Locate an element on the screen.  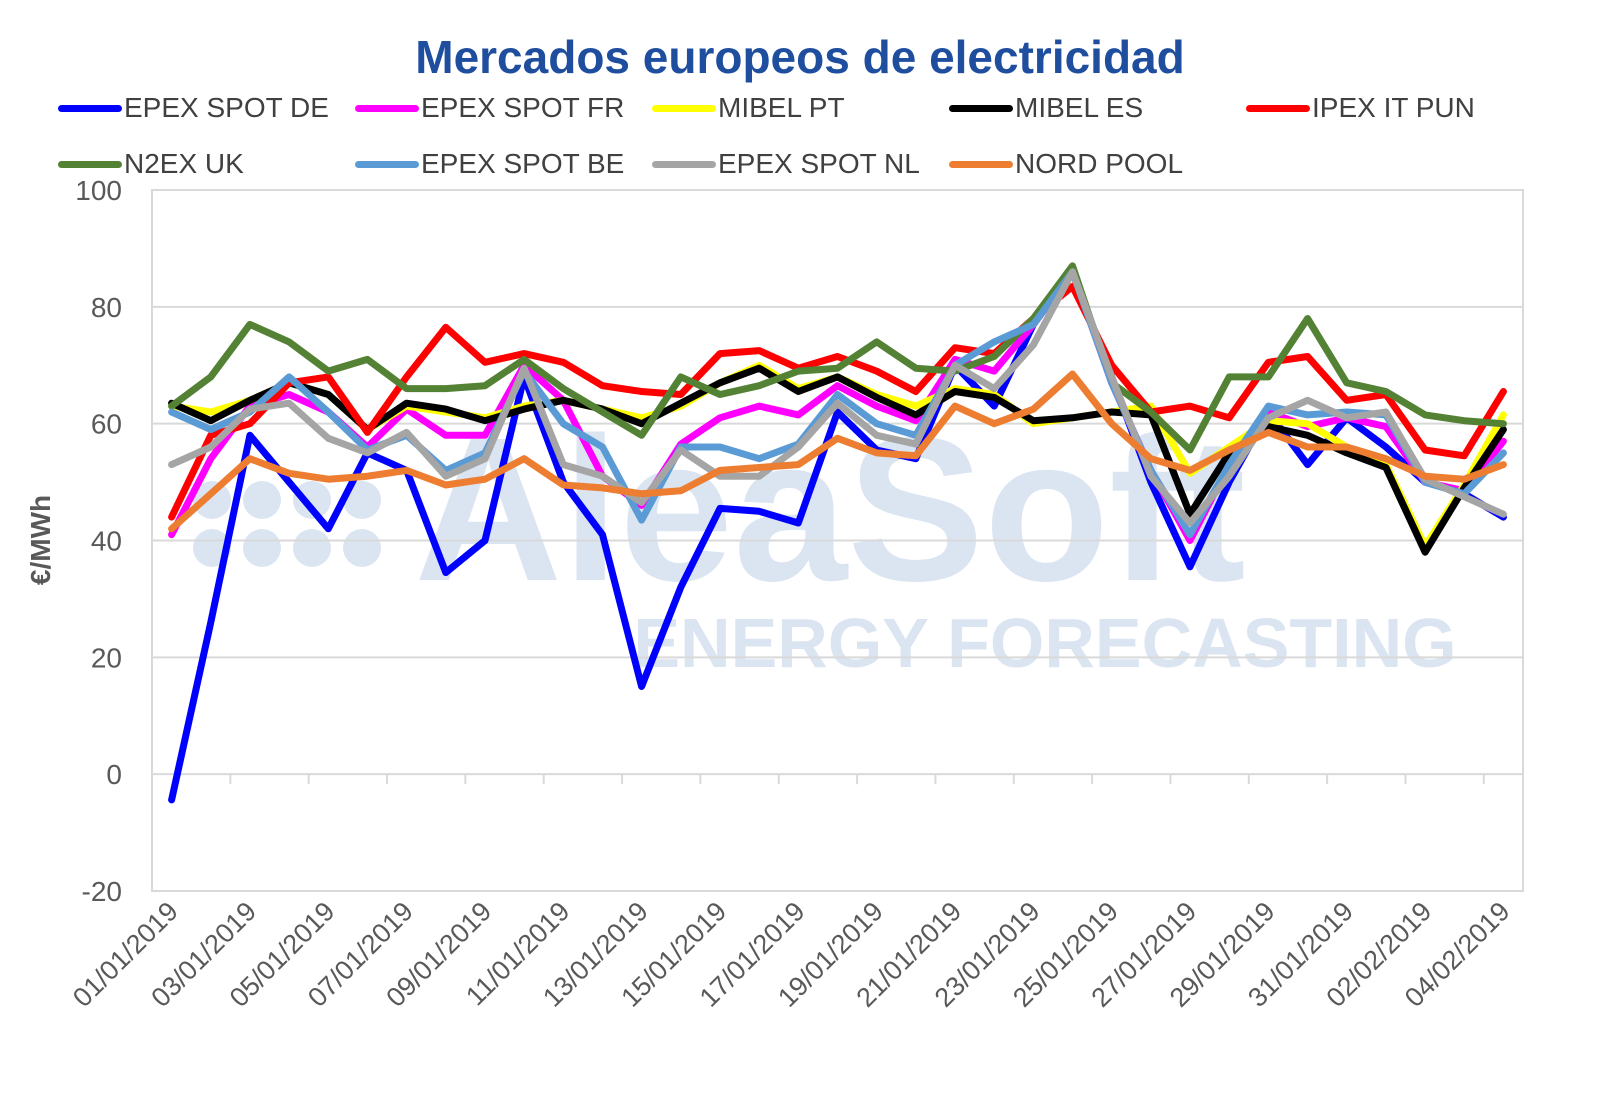
legend-label: MIBEL ES is located at coordinates (1079, 107).